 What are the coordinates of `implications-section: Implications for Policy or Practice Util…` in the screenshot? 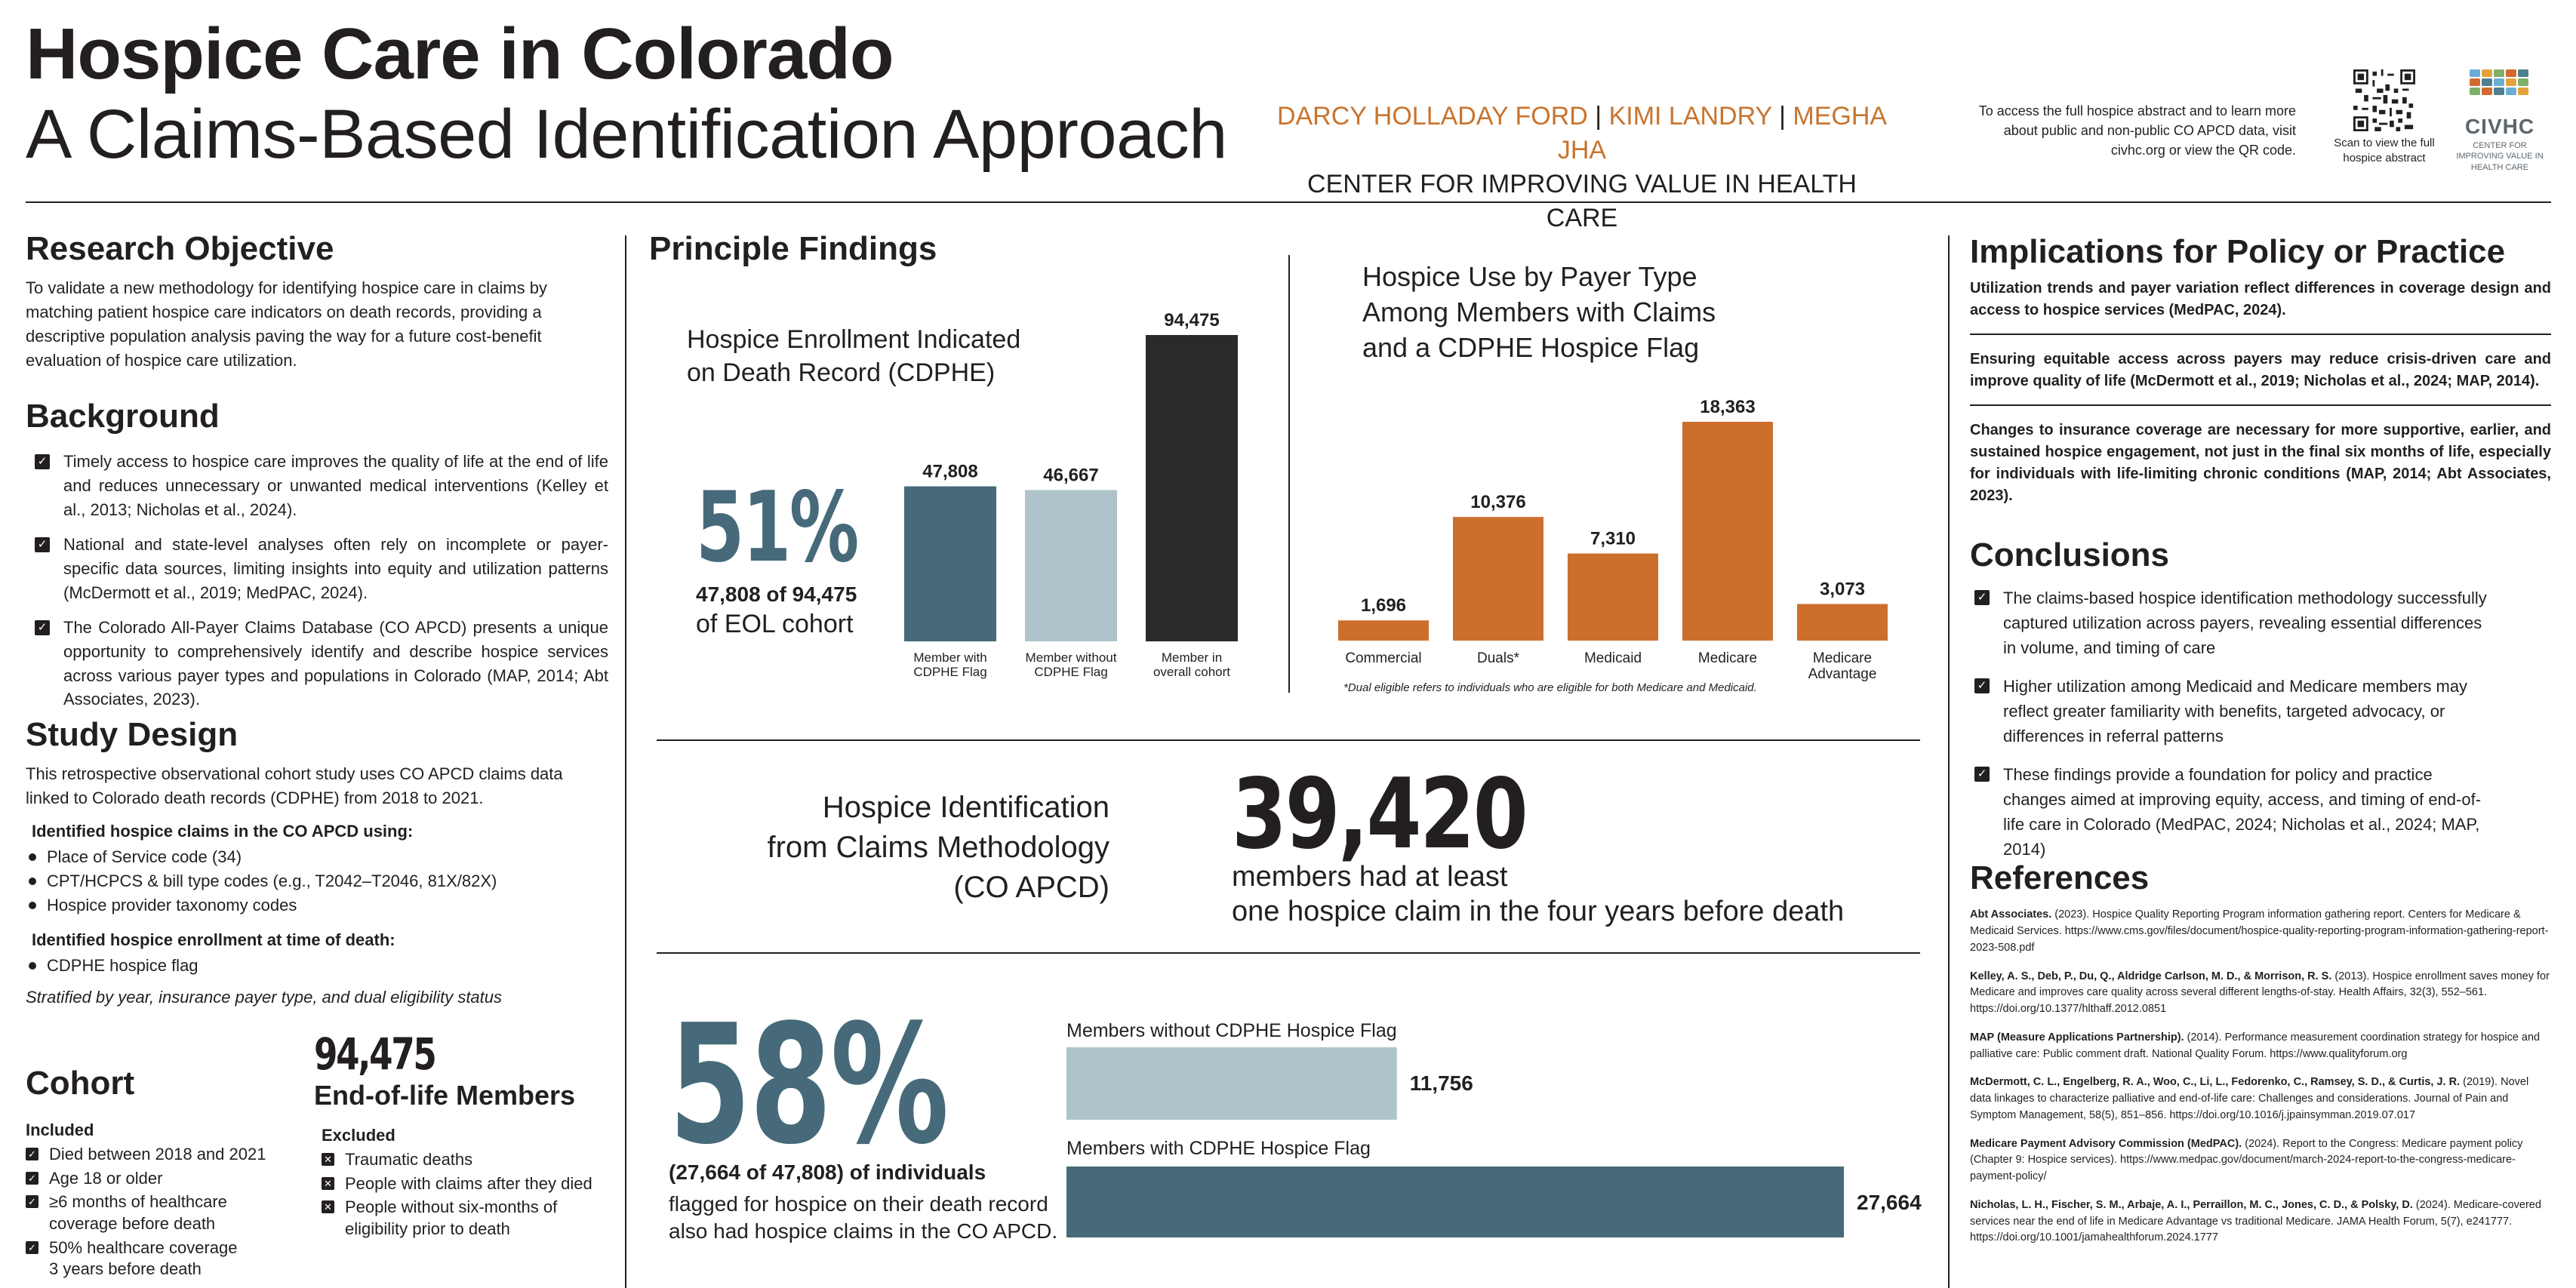 It's located at (2260, 370).